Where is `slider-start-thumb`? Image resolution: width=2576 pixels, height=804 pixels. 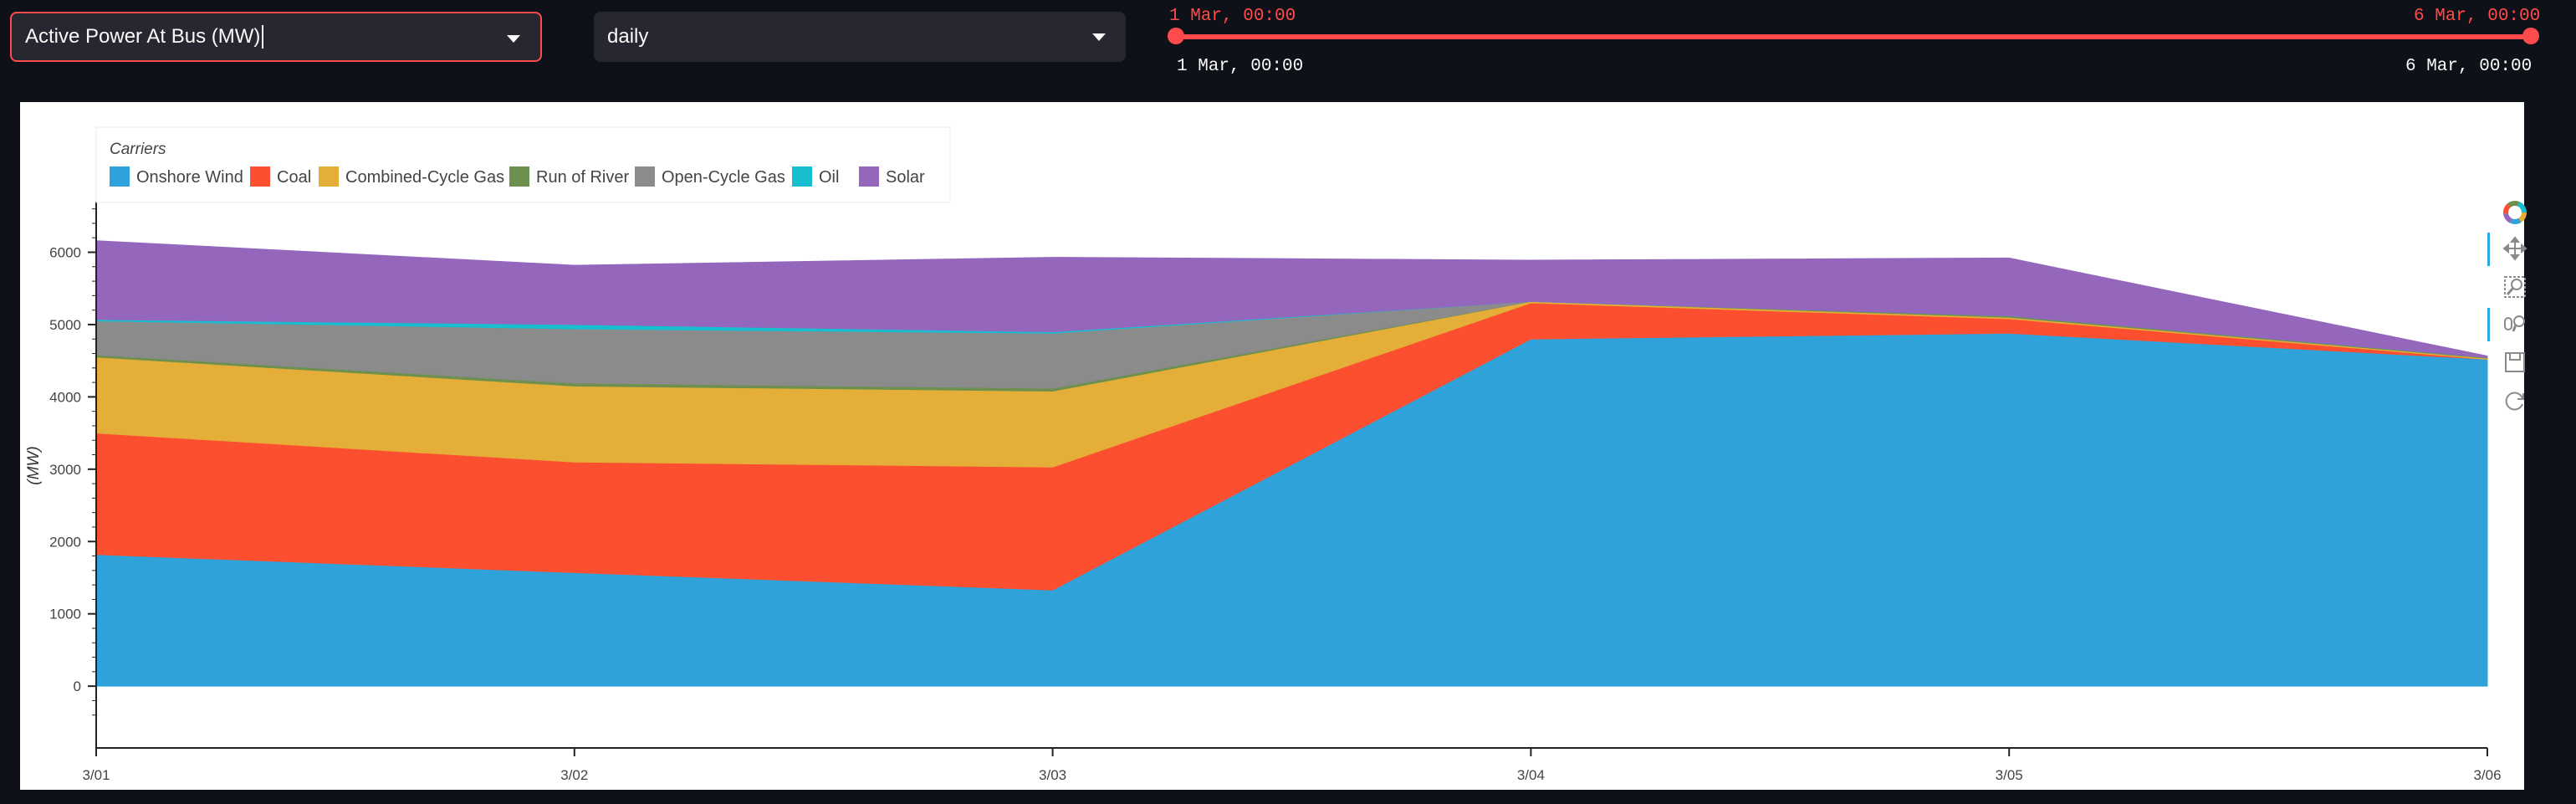 slider-start-thumb is located at coordinates (1176, 36).